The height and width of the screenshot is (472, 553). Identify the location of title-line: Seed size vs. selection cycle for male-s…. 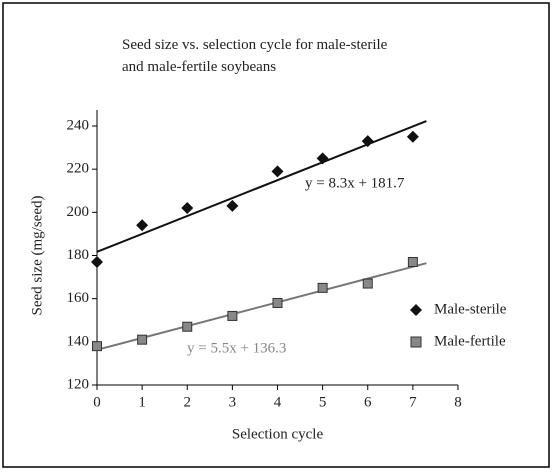
(255, 45).